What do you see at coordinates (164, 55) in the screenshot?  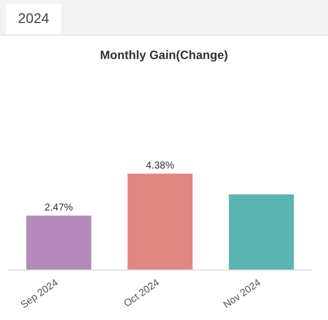 I see `chart-title: Monthly Gain(Change)` at bounding box center [164, 55].